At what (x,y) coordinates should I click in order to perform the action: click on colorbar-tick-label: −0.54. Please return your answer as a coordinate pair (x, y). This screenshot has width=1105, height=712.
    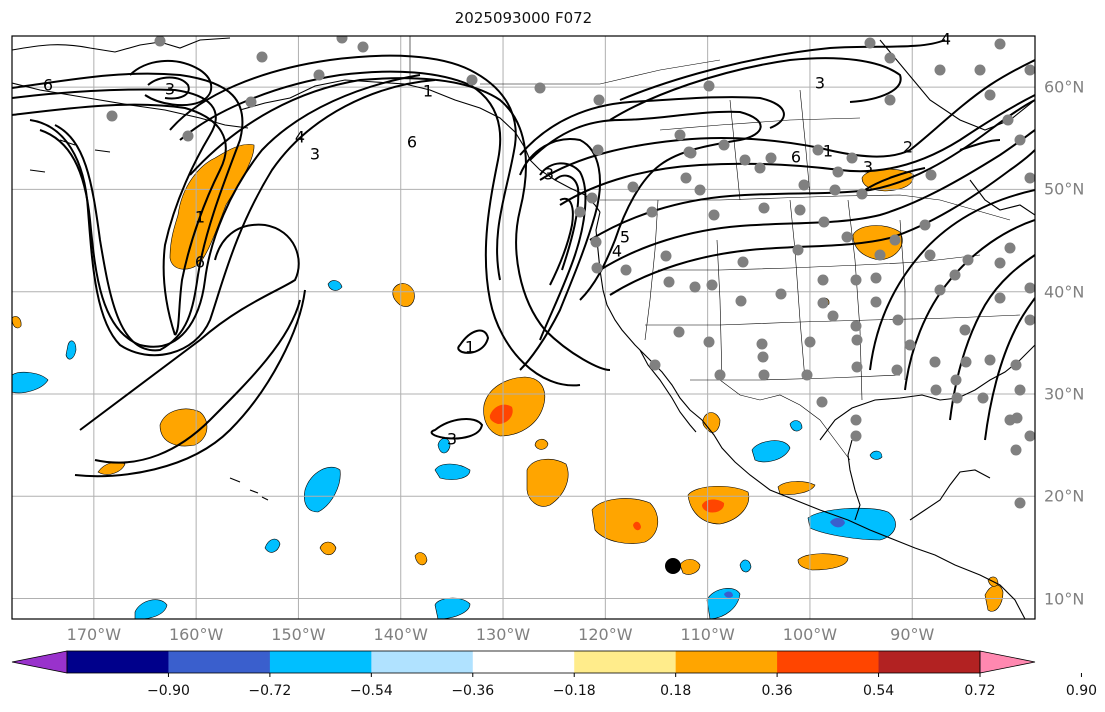
    Looking at the image, I should click on (371, 691).